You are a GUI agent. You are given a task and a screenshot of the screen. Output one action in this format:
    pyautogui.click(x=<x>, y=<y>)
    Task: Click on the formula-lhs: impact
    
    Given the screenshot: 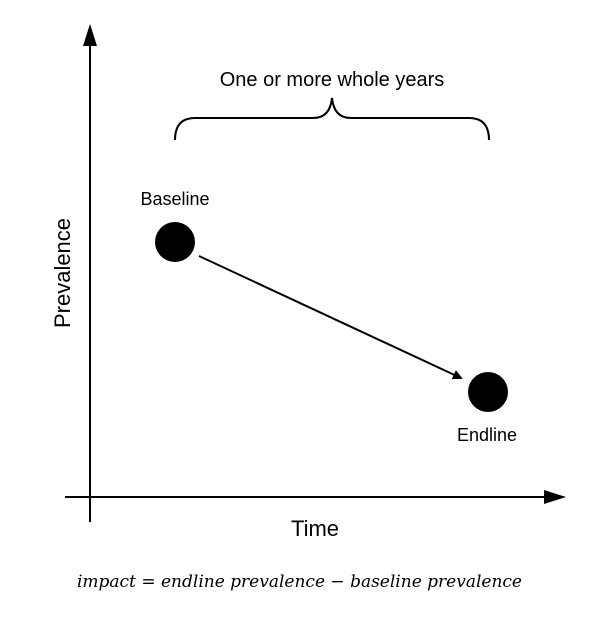 What is the action you would take?
    pyautogui.click(x=106, y=582)
    